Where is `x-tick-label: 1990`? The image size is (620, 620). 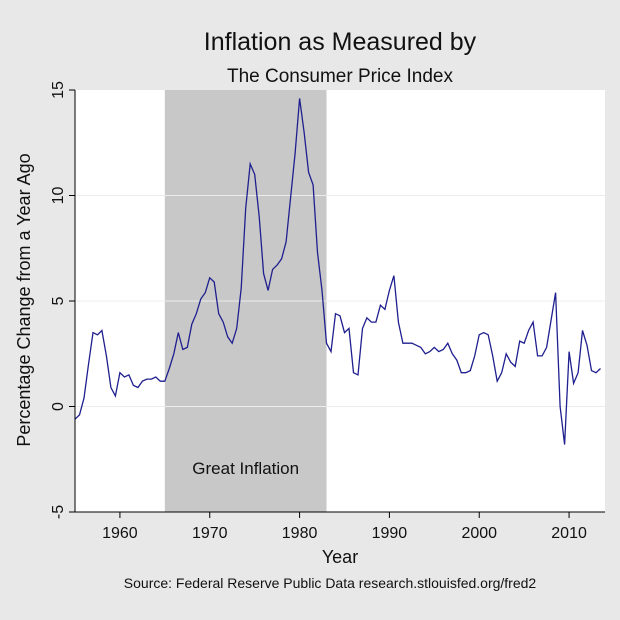
x-tick-label: 1990 is located at coordinates (390, 533).